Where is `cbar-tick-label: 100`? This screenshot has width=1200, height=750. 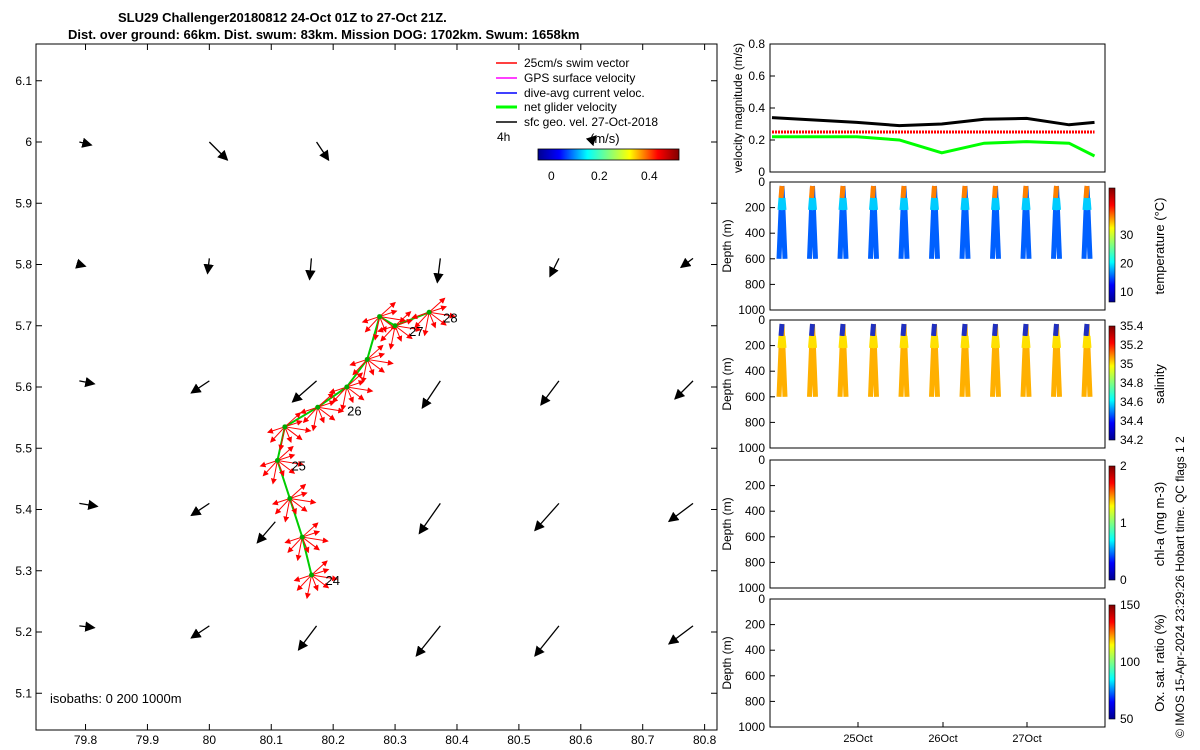
cbar-tick-label: 100 is located at coordinates (1130, 662).